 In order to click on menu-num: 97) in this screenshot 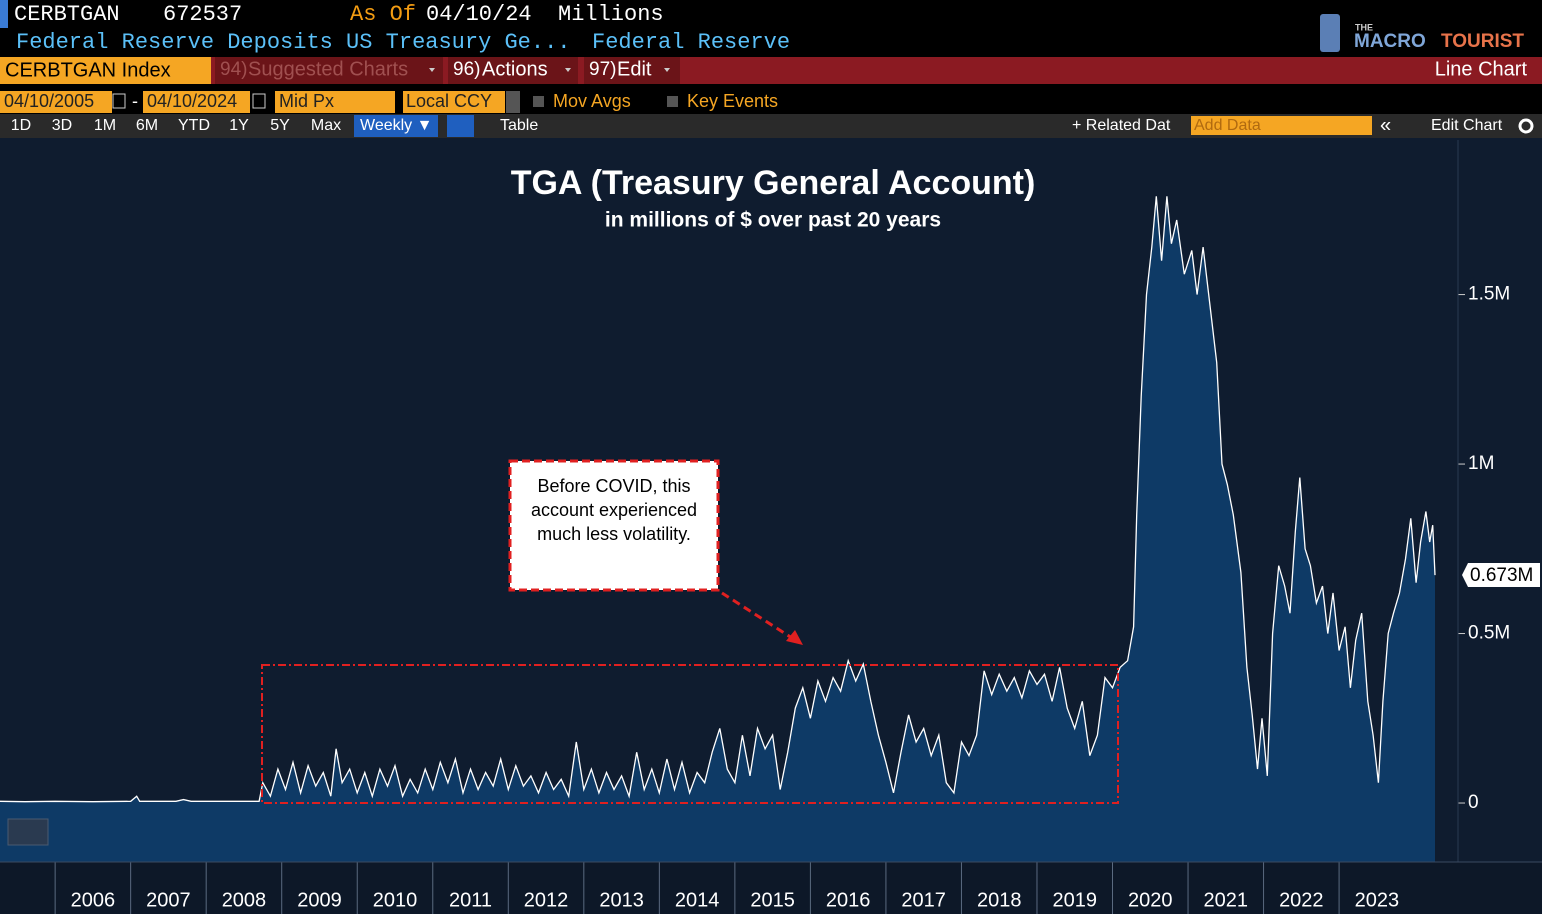, I will do `click(602, 69)`.